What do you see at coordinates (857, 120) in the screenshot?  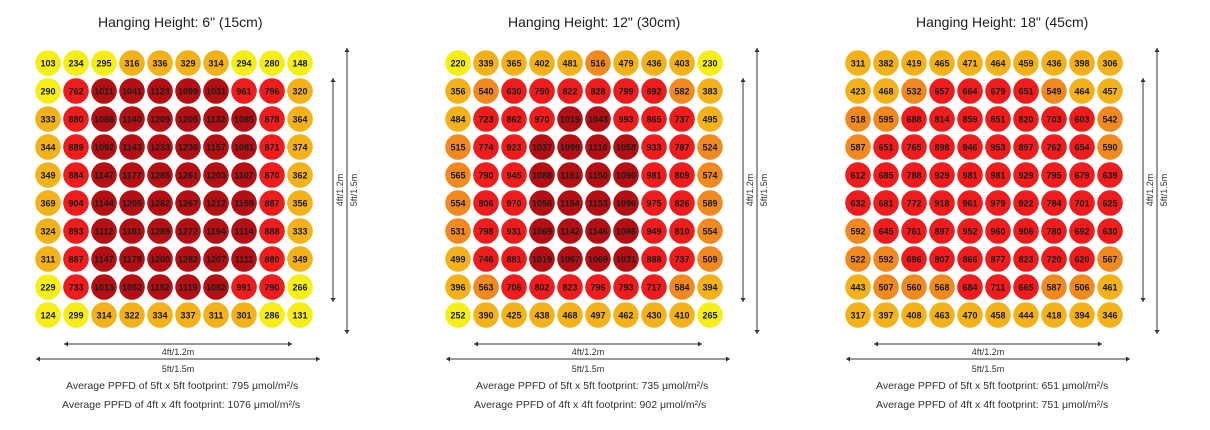 I see `ppfd-value: 518` at bounding box center [857, 120].